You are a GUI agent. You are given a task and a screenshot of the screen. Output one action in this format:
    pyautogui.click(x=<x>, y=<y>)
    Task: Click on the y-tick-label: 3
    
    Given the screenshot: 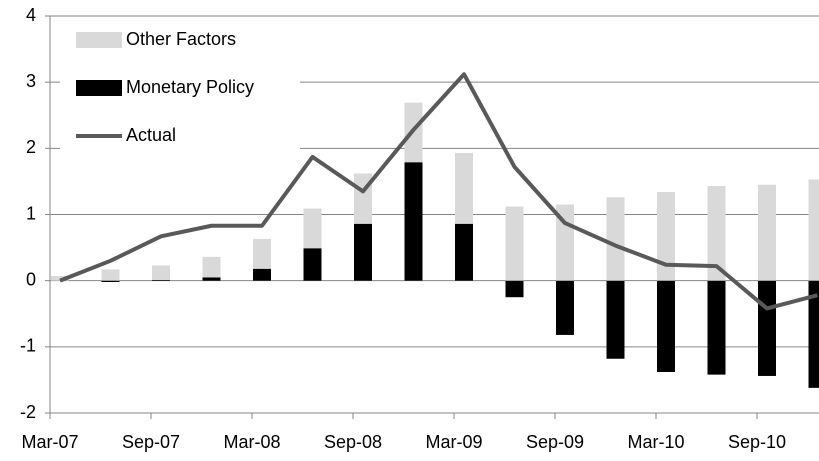 What is the action you would take?
    pyautogui.click(x=31, y=81)
    